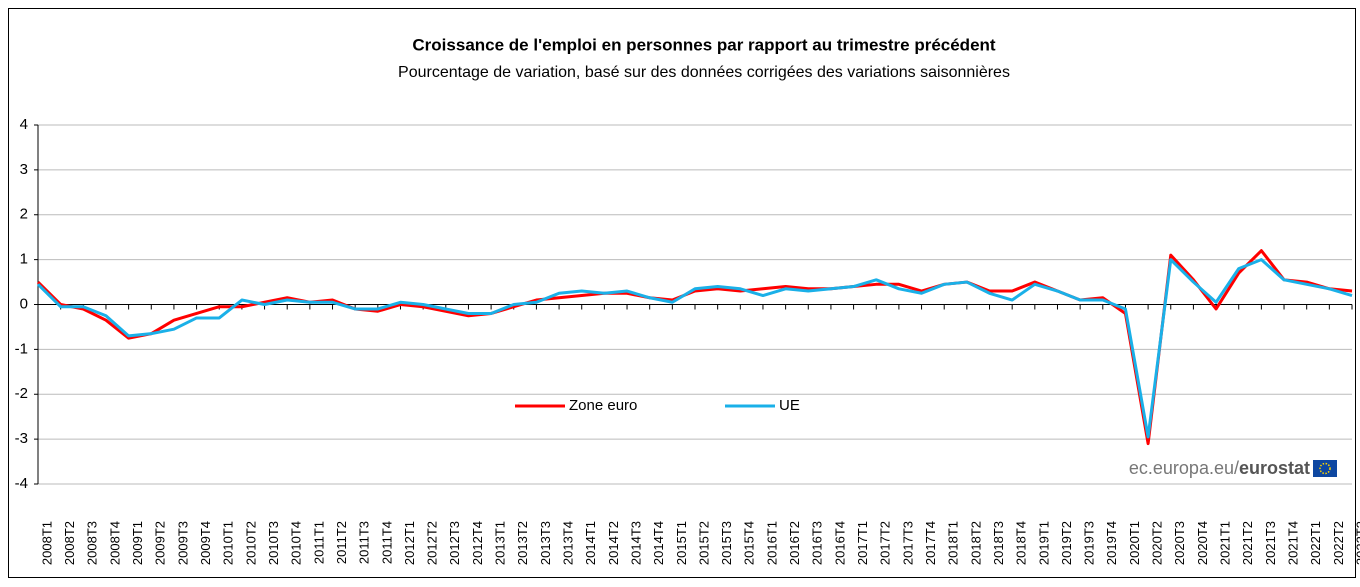 This screenshot has width=1360, height=587. Describe the element at coordinates (1356, 543) in the screenshot. I see `x-tick-label: 2022T3` at that location.